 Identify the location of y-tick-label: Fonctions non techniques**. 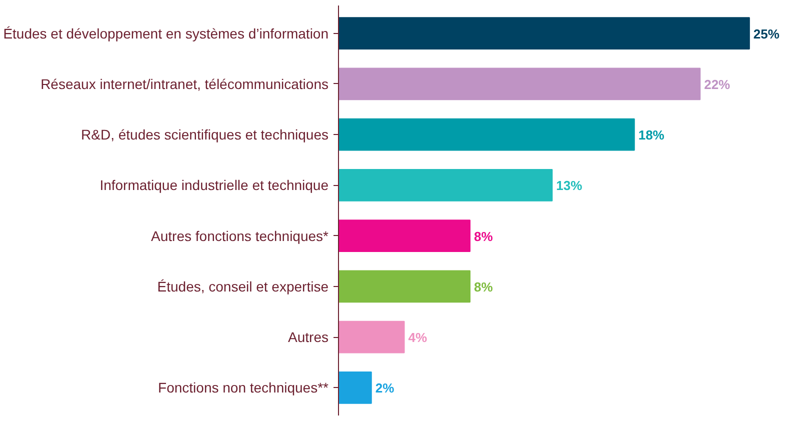
(244, 388).